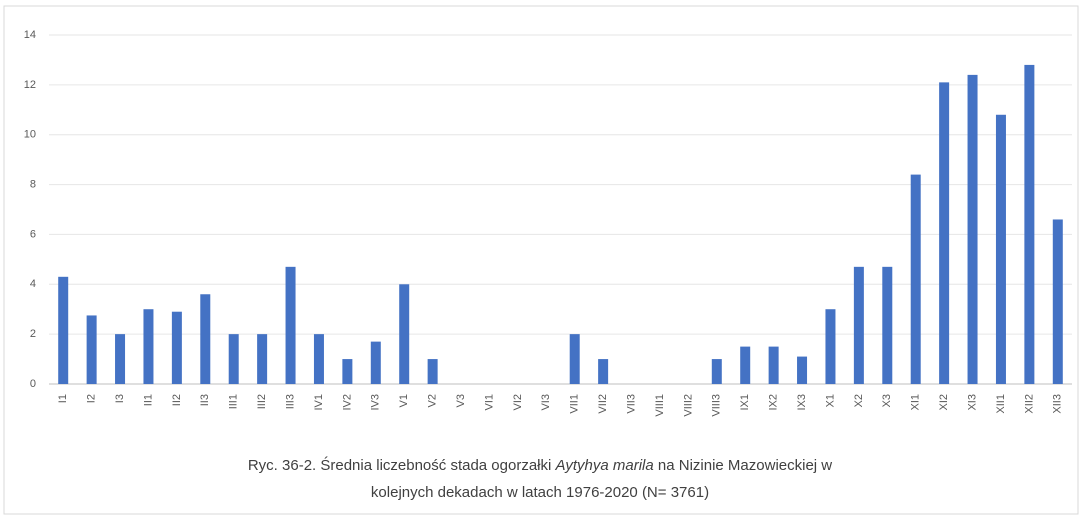 The image size is (1082, 518). I want to click on y-tick-label: 4, so click(33, 284).